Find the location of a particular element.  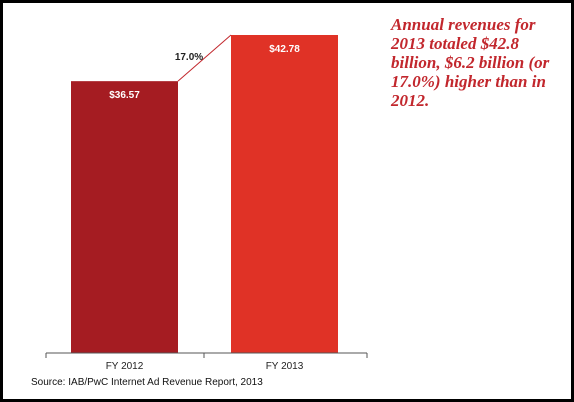

x-axis: FY 2012 FY 2013 is located at coordinates (206, 362).